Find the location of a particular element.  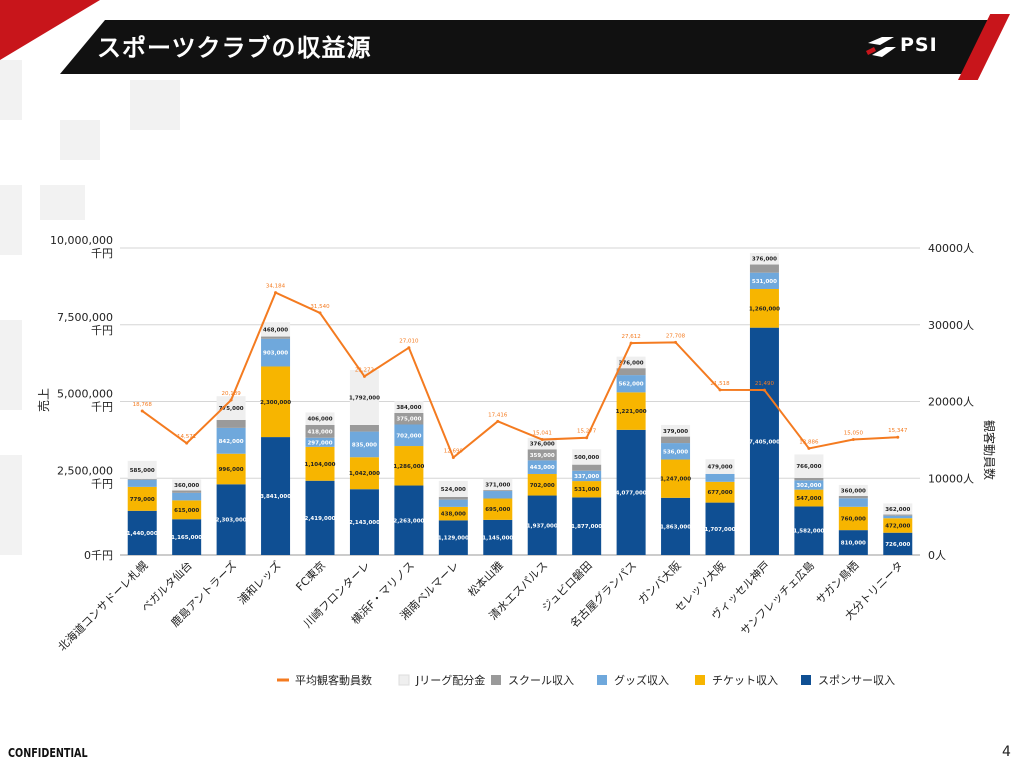

attendance-label: 27,708 is located at coordinates (676, 336).